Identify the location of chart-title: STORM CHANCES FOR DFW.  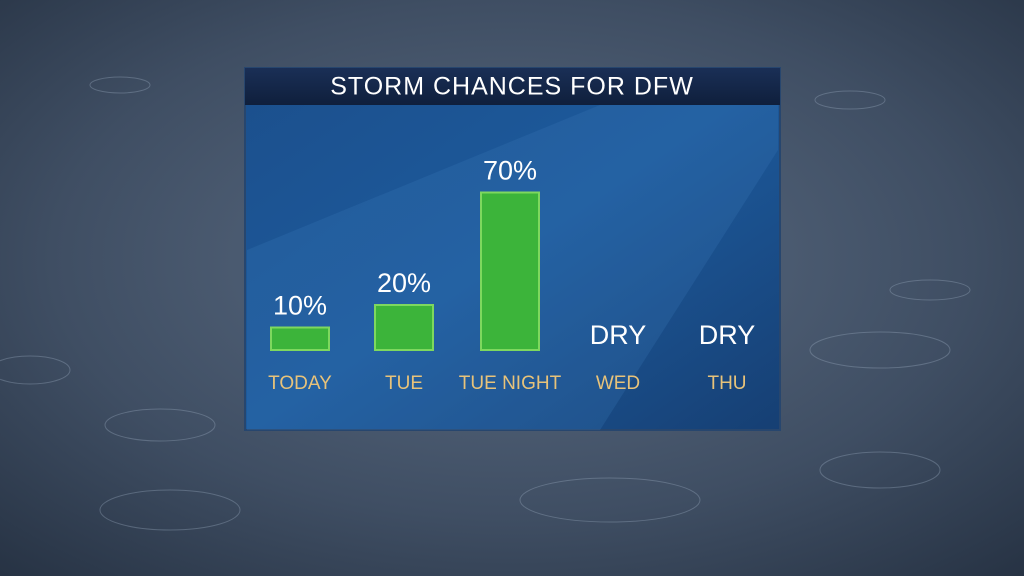
(512, 87).